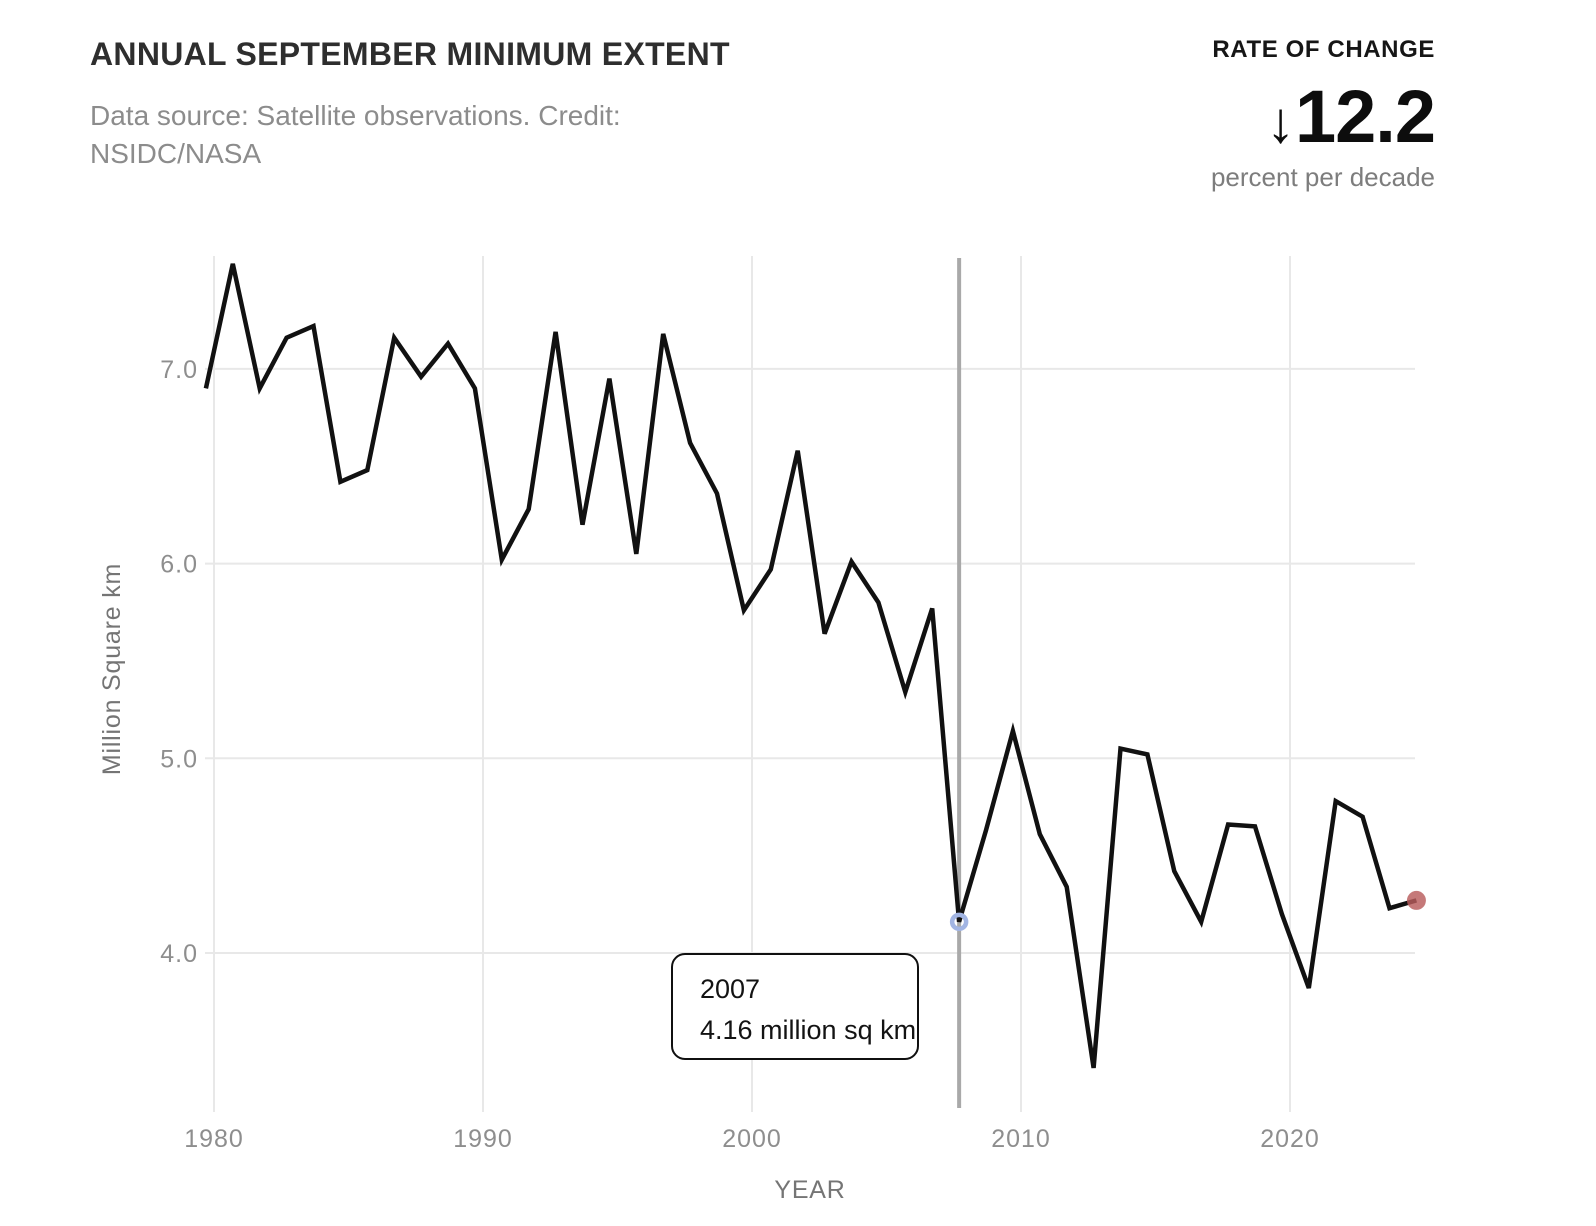 The width and height of the screenshot is (1596, 1226). Describe the element at coordinates (809, 1190) in the screenshot. I see `x-axis-title: YEAR` at that location.